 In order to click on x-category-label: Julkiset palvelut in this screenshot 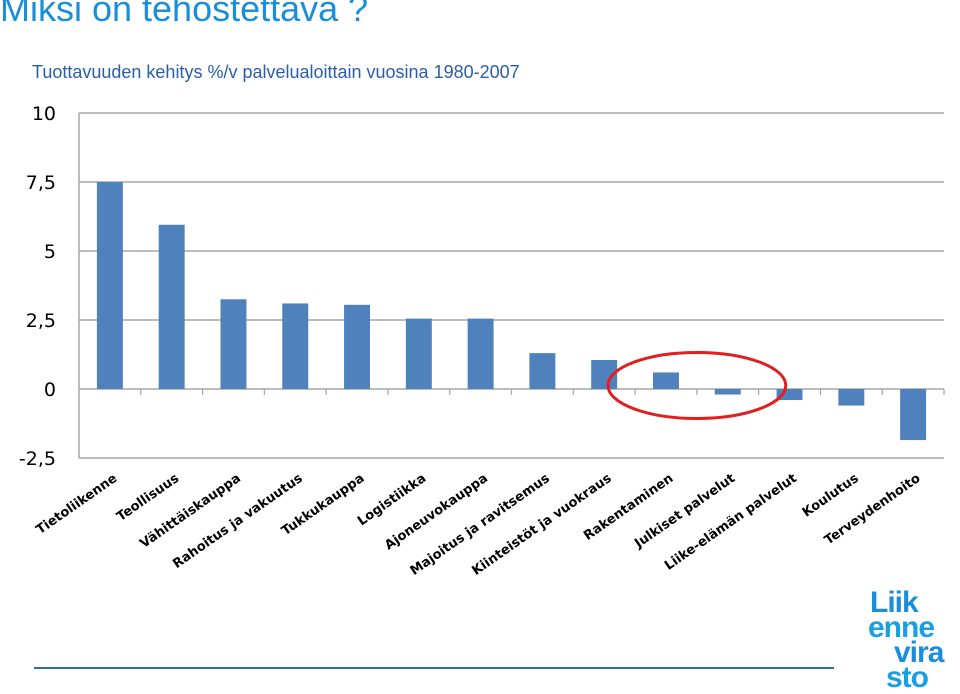, I will do `click(684, 511)`.